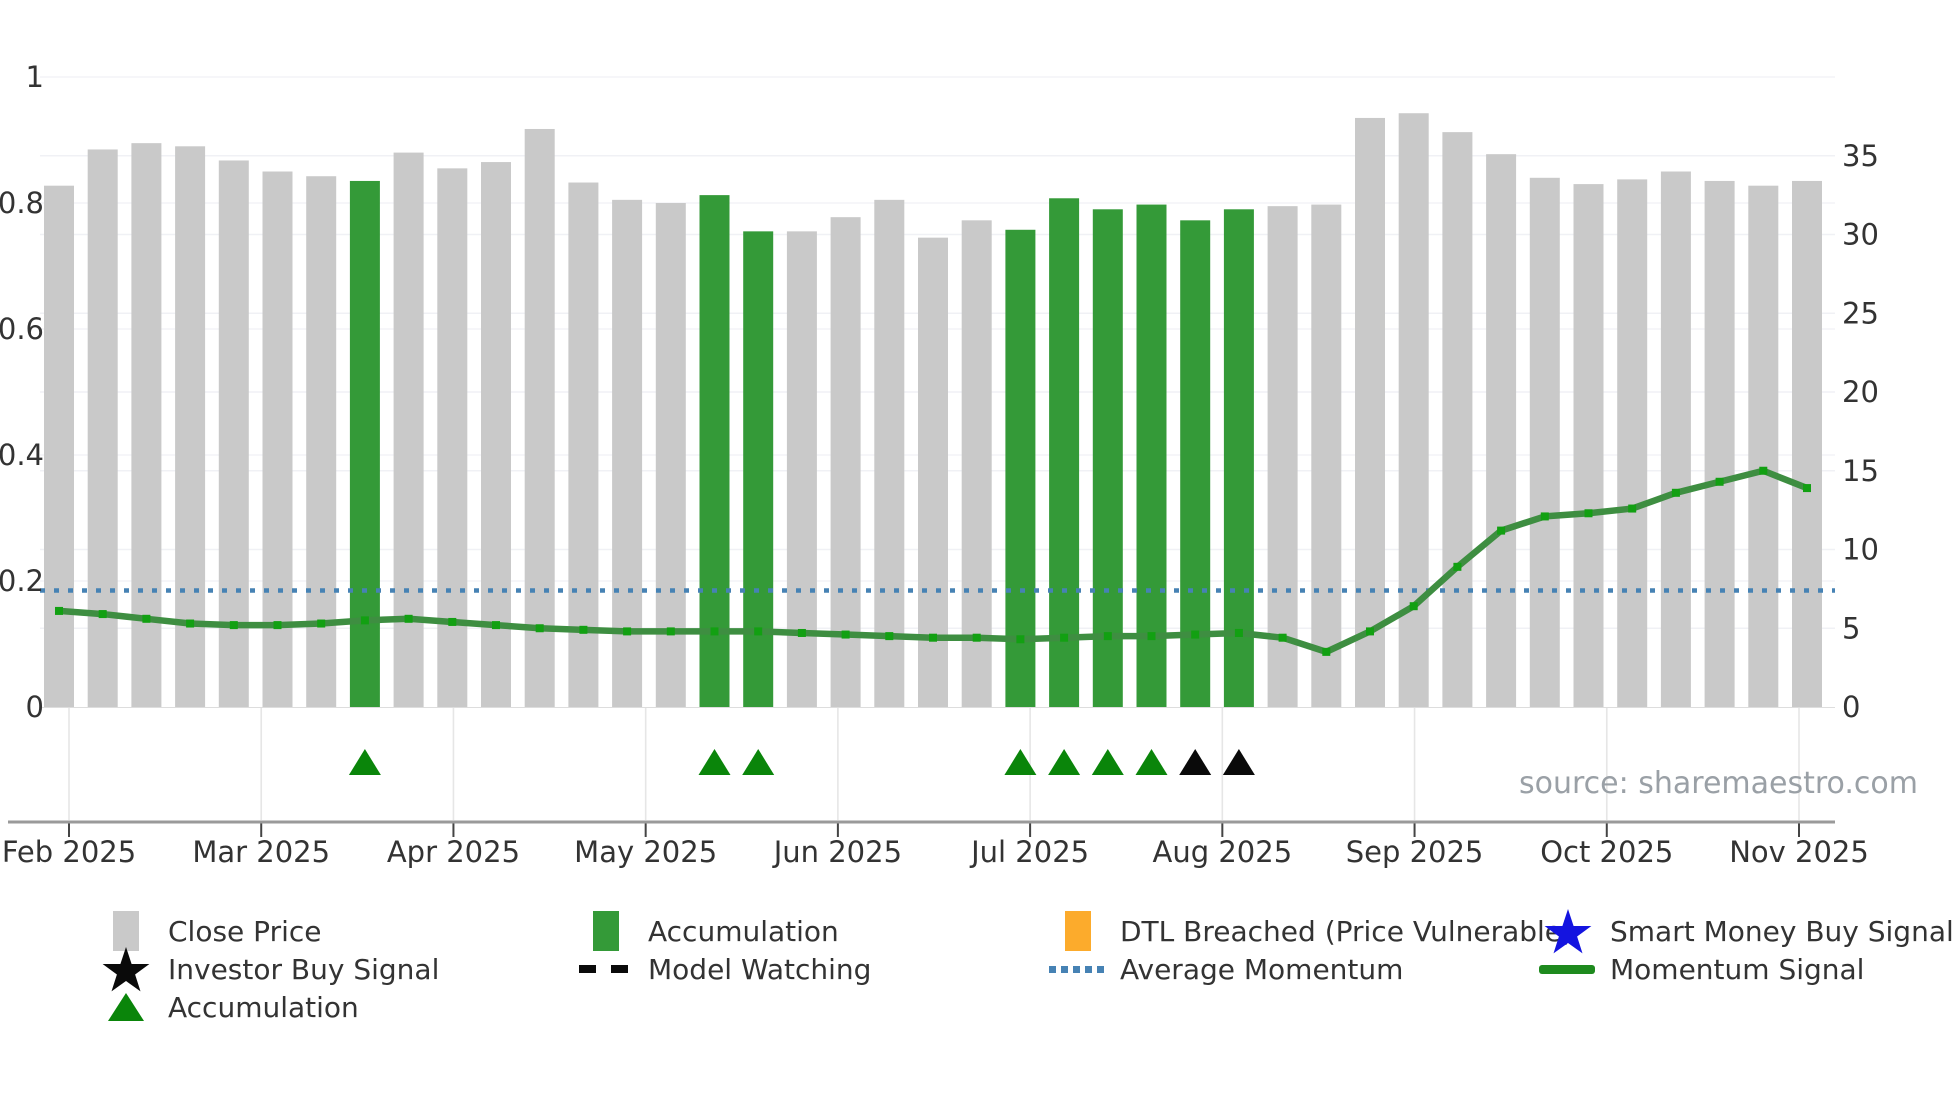 The height and width of the screenshot is (1102, 1960). I want to click on legend-label: DTL Breached (Price Vulnerable), so click(1346, 931).